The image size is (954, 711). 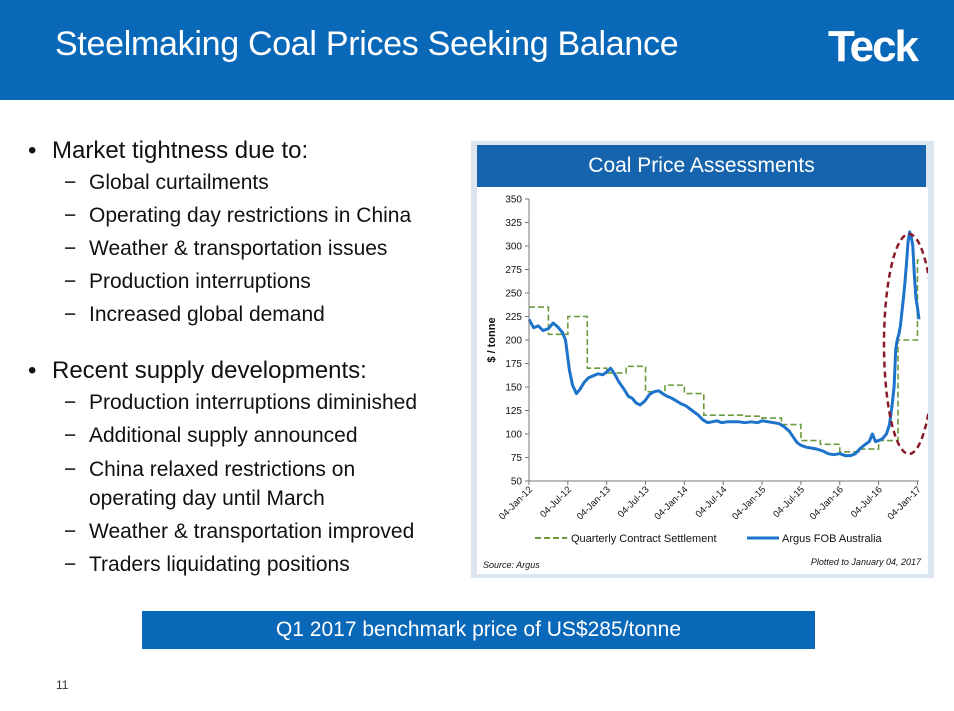 What do you see at coordinates (513, 364) in the screenshot?
I see `y-tick-label: 175` at bounding box center [513, 364].